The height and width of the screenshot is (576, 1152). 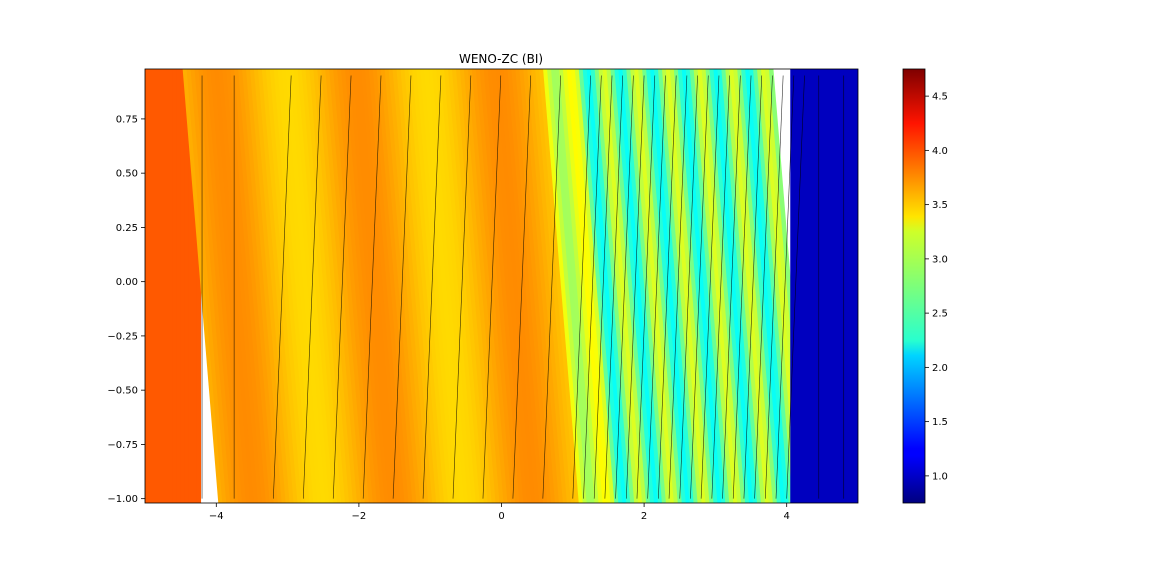 What do you see at coordinates (122, 499) in the screenshot?
I see `y-tick-label: −1.00` at bounding box center [122, 499].